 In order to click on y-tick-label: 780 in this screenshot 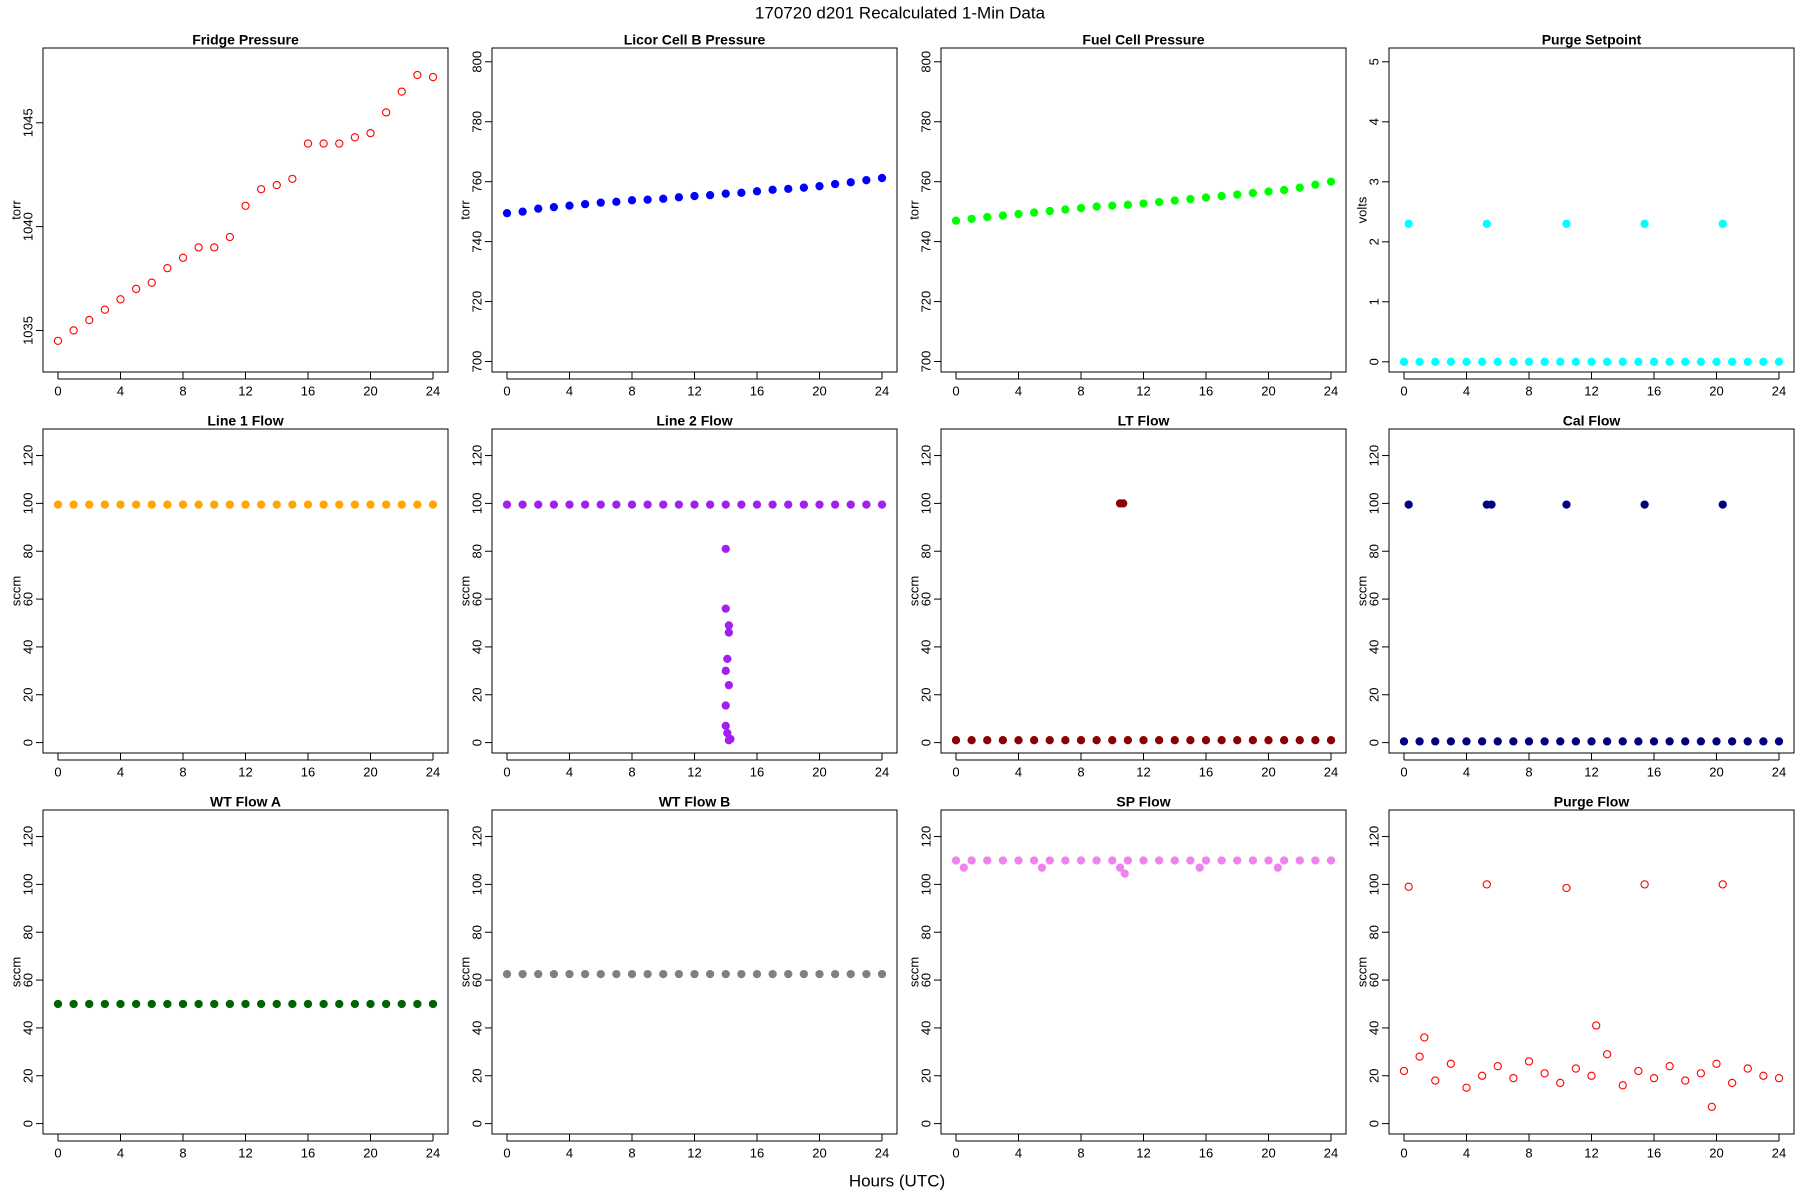, I will do `click(925, 122)`.